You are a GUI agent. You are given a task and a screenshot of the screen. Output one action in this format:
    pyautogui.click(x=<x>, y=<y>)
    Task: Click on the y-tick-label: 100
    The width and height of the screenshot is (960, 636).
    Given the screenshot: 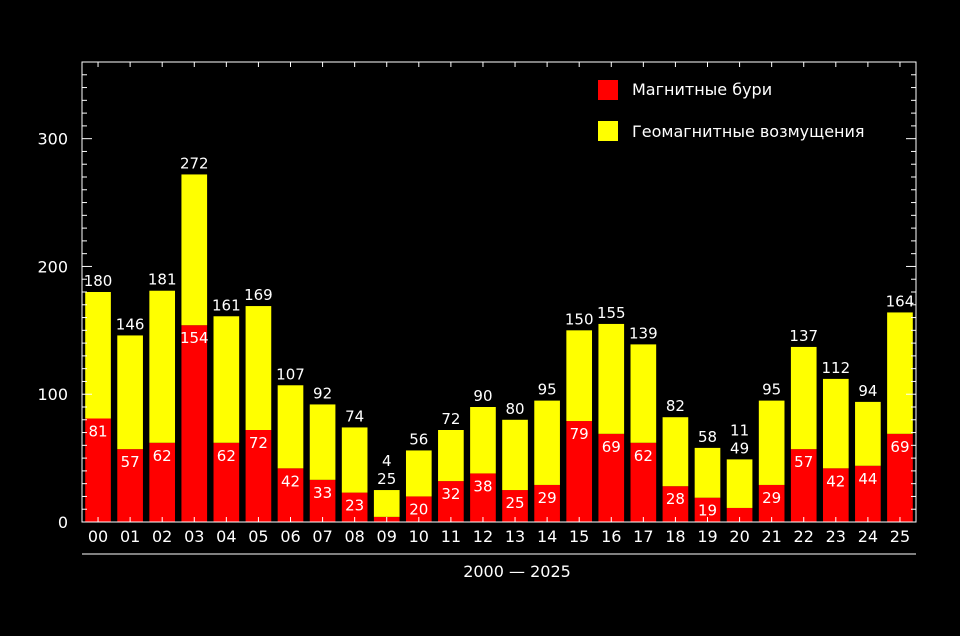 What is the action you would take?
    pyautogui.click(x=52, y=394)
    